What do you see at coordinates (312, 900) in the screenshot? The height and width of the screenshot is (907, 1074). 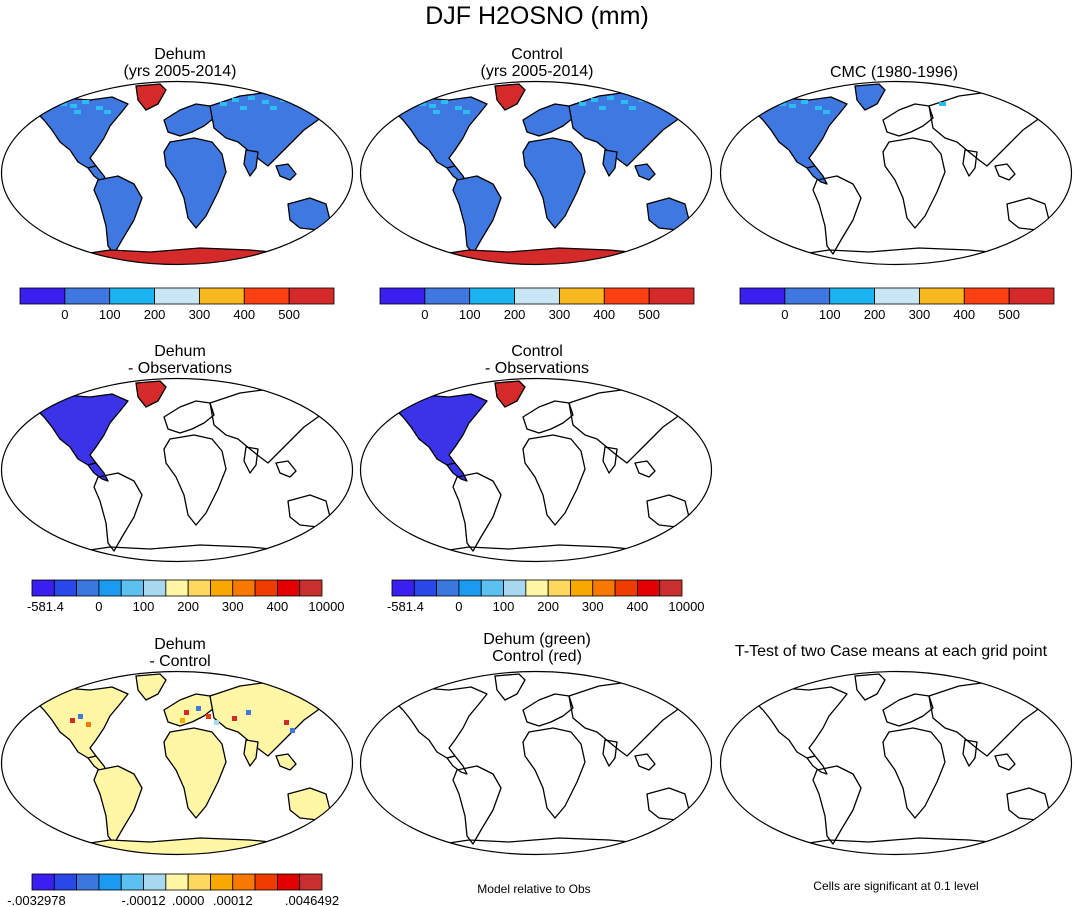 I see `colorbar-label: .0046492` at bounding box center [312, 900].